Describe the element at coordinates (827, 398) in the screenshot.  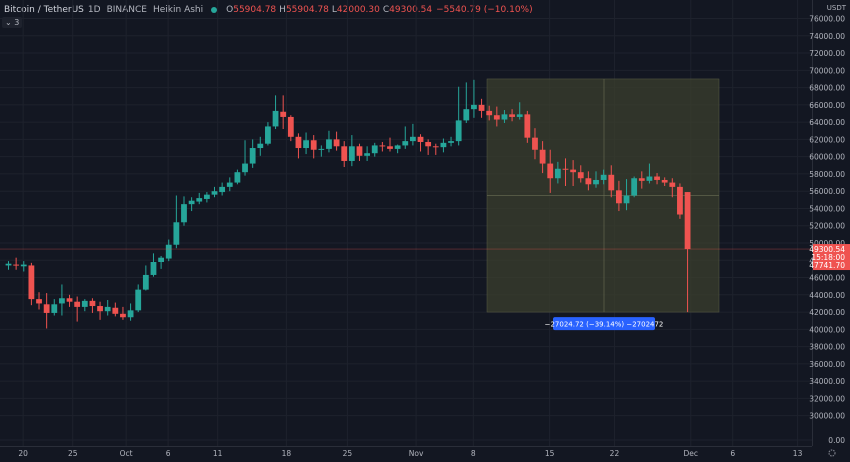
I see `price-tick-label: 32000.00` at that location.